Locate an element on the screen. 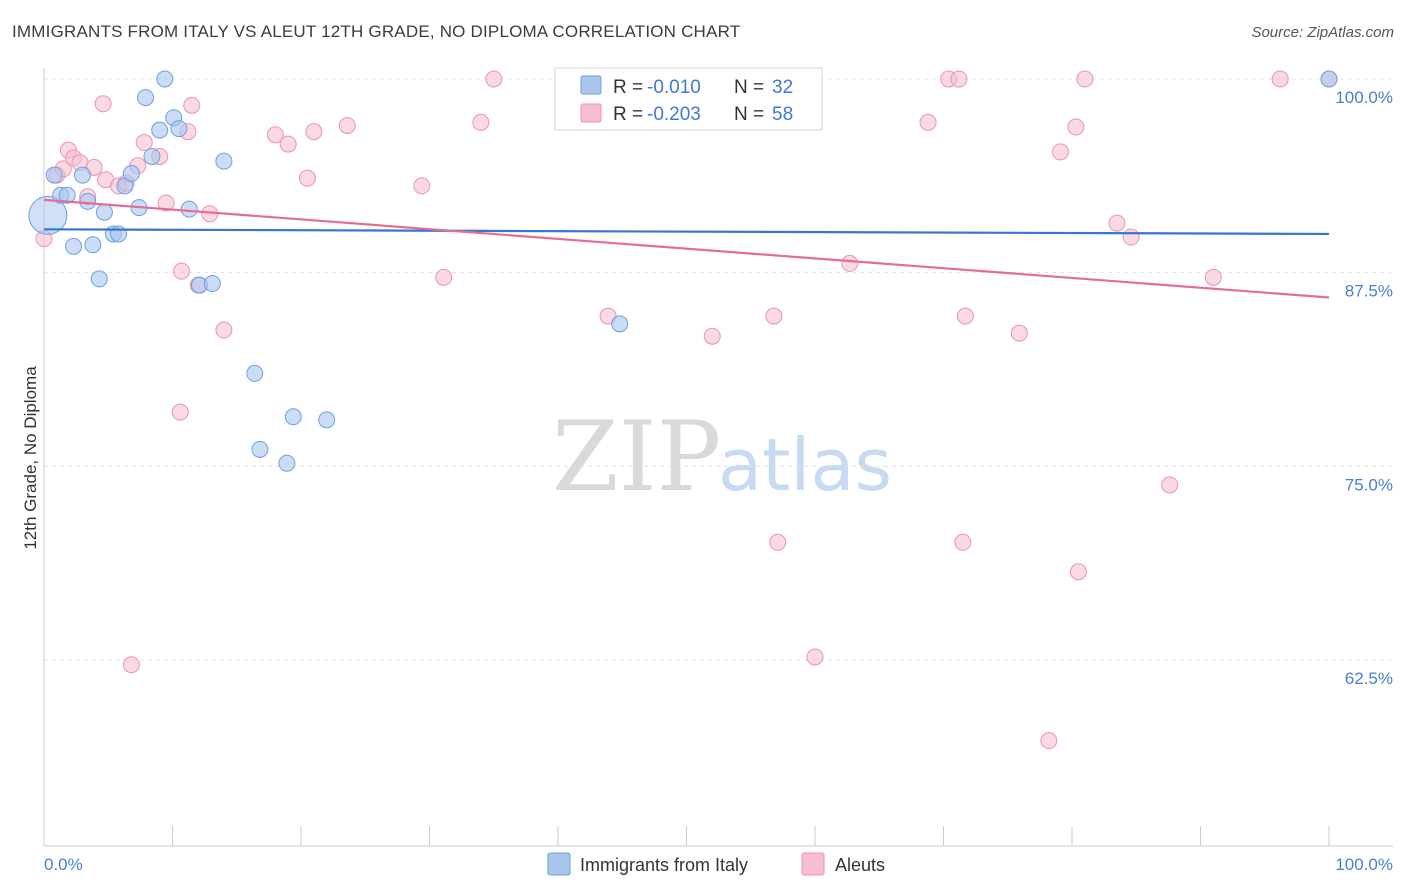  y-tick-labels: 100.0% 87.5% 75.0% 62.5% is located at coordinates (1364, 388).